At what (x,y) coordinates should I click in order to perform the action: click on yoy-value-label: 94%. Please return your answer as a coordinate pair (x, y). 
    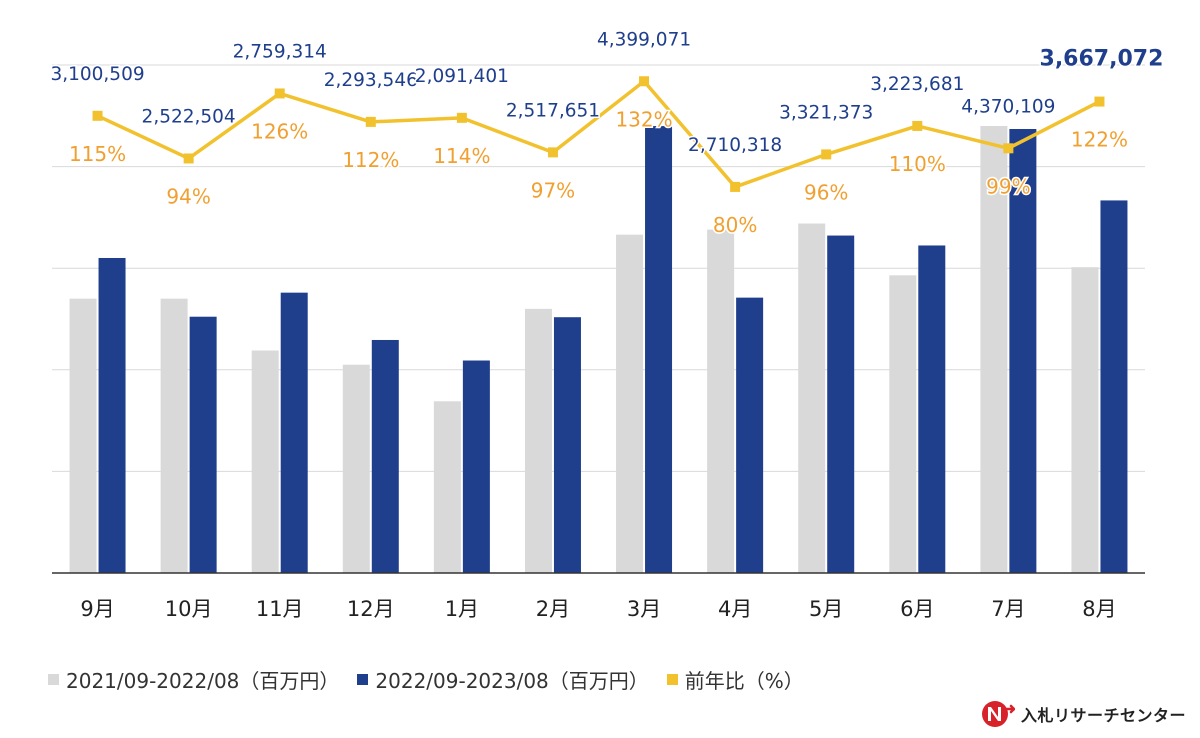
    Looking at the image, I should click on (188, 196).